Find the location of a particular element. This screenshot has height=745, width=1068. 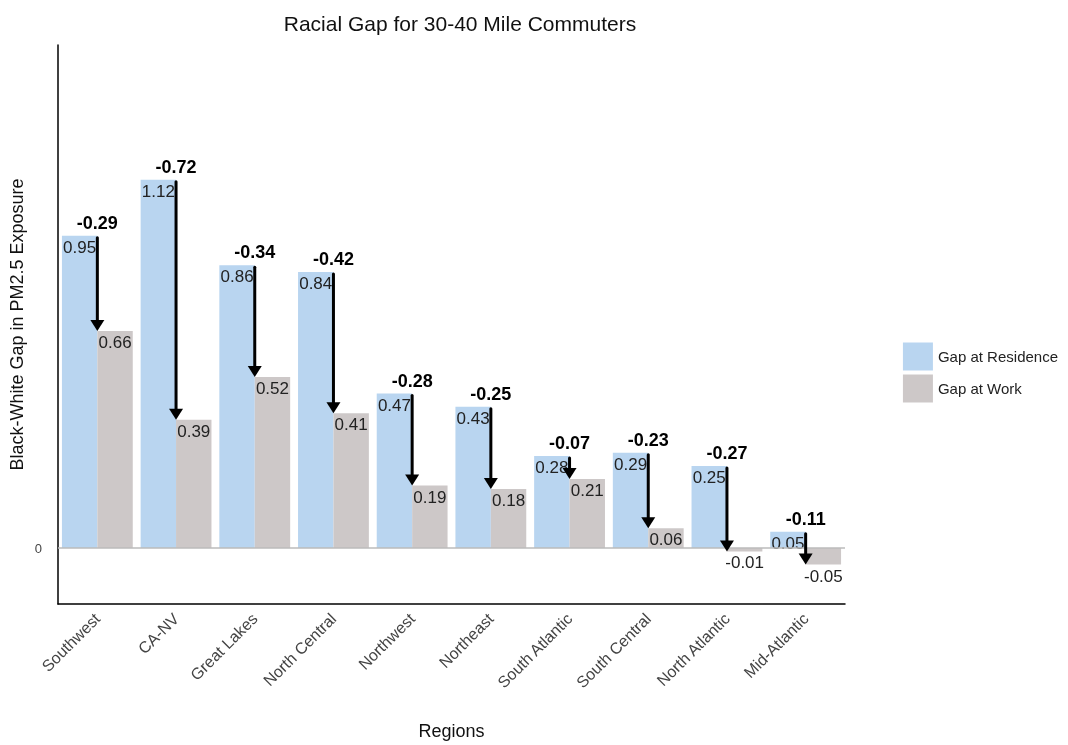

data-label: 0.43 is located at coordinates (473, 418).